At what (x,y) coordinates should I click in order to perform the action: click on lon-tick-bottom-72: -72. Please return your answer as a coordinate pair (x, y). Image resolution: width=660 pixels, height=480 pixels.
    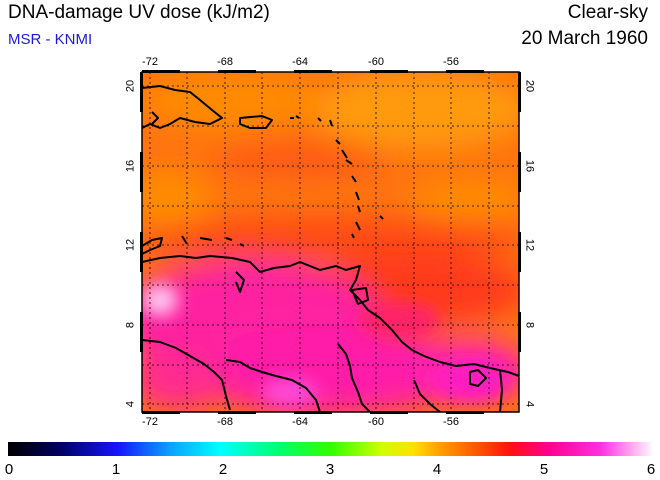
    Looking at the image, I should click on (150, 422).